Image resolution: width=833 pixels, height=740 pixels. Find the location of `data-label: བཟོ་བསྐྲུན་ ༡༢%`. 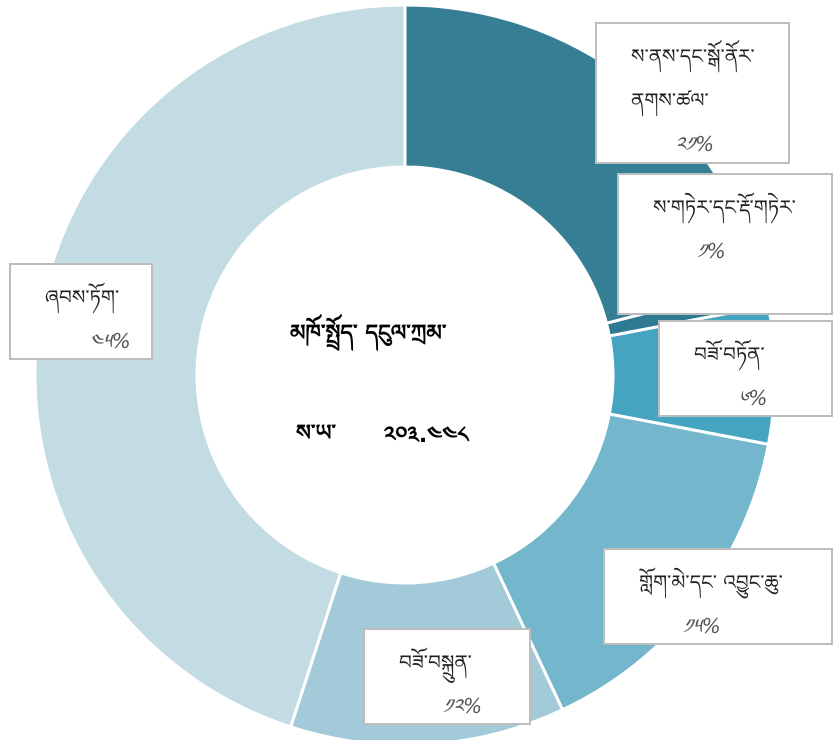

data-label: བཟོ་བསྐྲུན་ ༡༢% is located at coordinates (447, 676).